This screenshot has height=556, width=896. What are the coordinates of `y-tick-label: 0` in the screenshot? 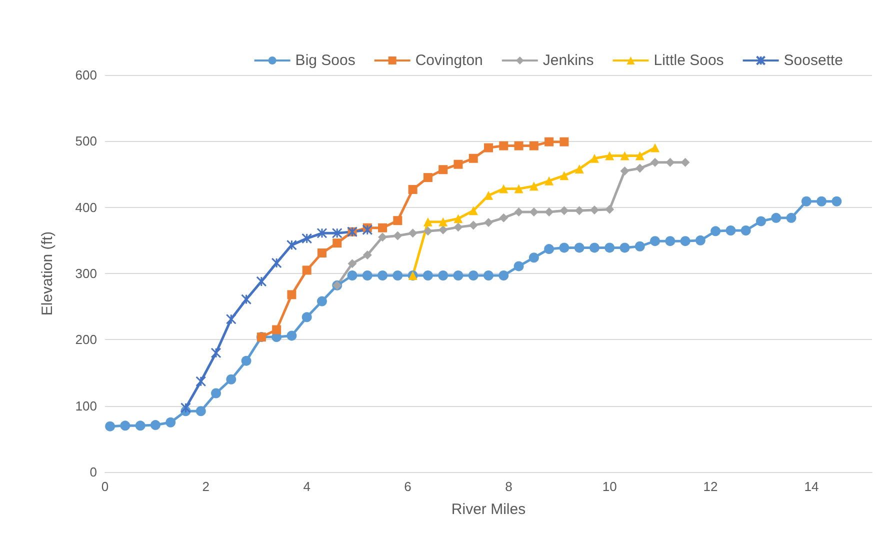 It's located at (93, 472).